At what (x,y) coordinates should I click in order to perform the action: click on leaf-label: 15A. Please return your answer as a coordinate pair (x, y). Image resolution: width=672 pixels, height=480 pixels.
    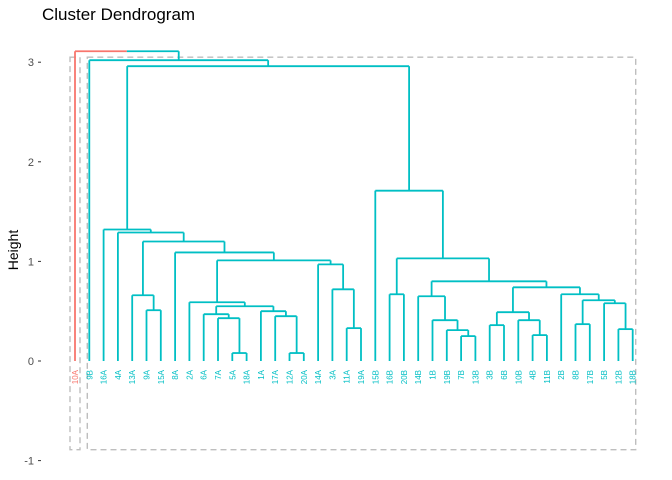
    Looking at the image, I should click on (161, 376).